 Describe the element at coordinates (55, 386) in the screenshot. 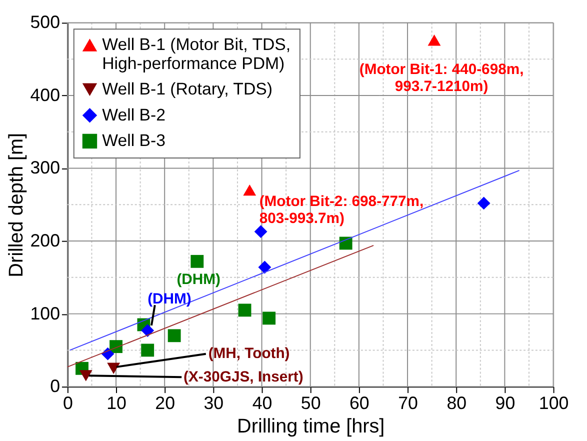

I see `y-tick-label: 0` at that location.